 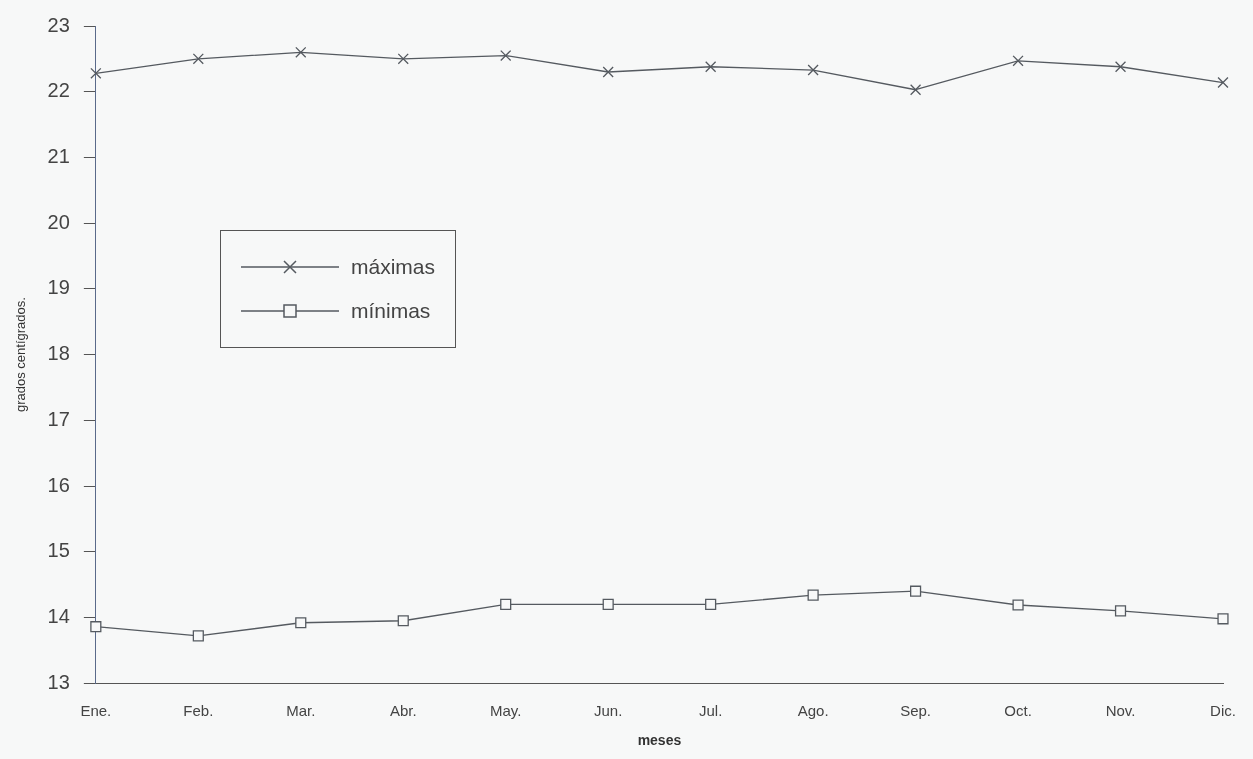 I want to click on x-tick-label: Feb., so click(x=198, y=711).